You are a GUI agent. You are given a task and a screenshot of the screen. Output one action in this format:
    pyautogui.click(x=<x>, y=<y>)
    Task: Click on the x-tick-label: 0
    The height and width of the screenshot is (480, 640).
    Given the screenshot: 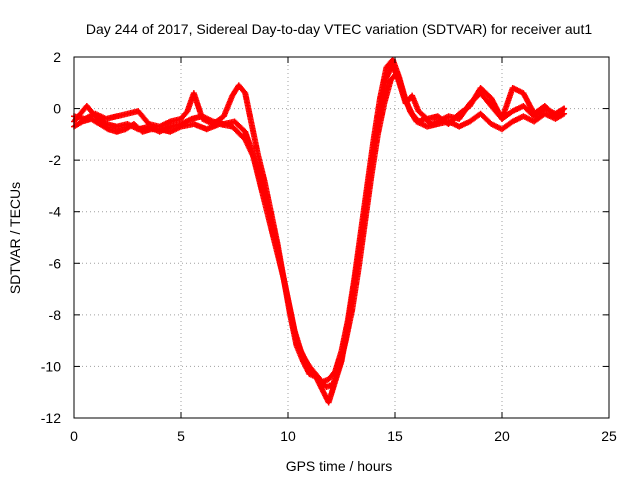 What is the action you would take?
    pyautogui.click(x=74, y=436)
    